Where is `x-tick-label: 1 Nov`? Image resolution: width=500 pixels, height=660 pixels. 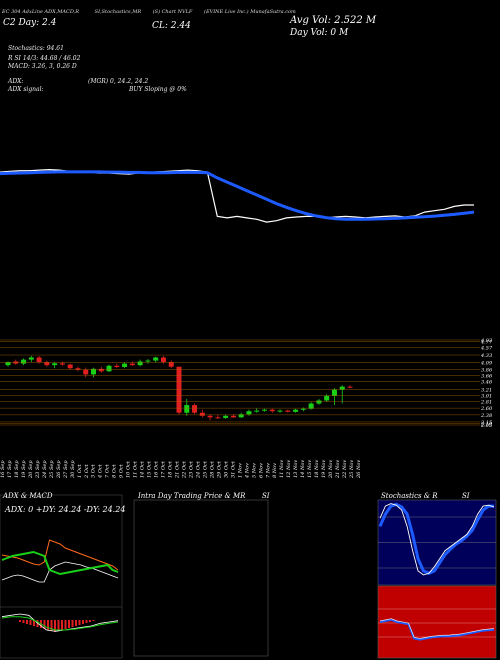
x-tick-label: 1 Nov is located at coordinates (240, 470).